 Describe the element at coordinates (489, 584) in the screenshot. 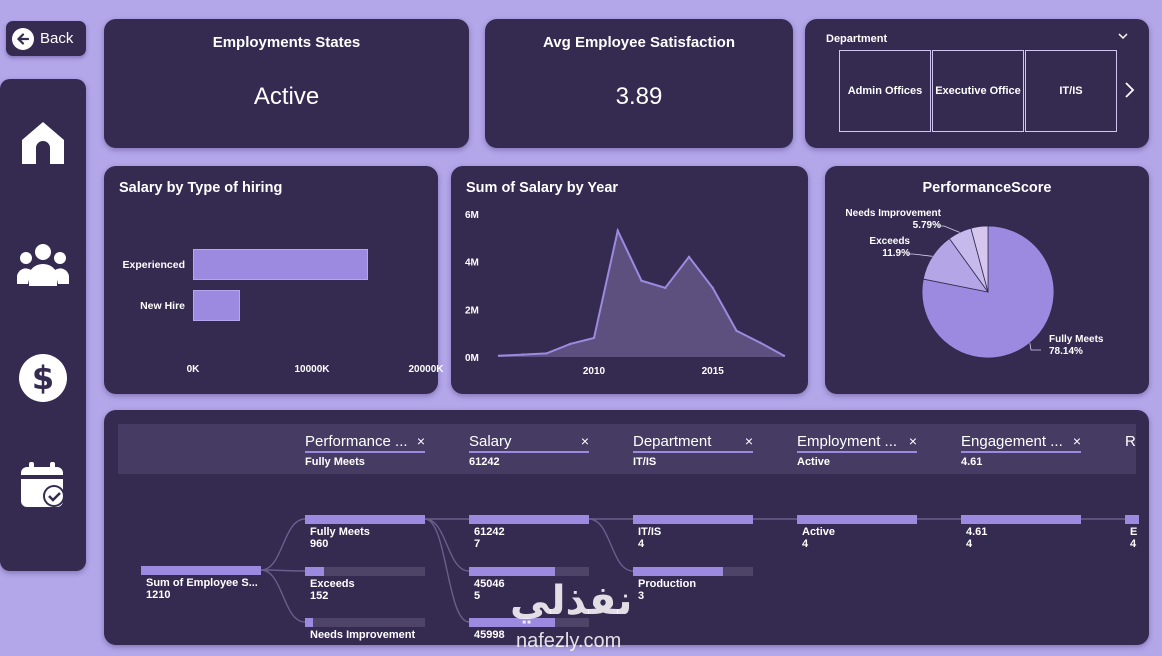

I see `node-label: 45046` at that location.